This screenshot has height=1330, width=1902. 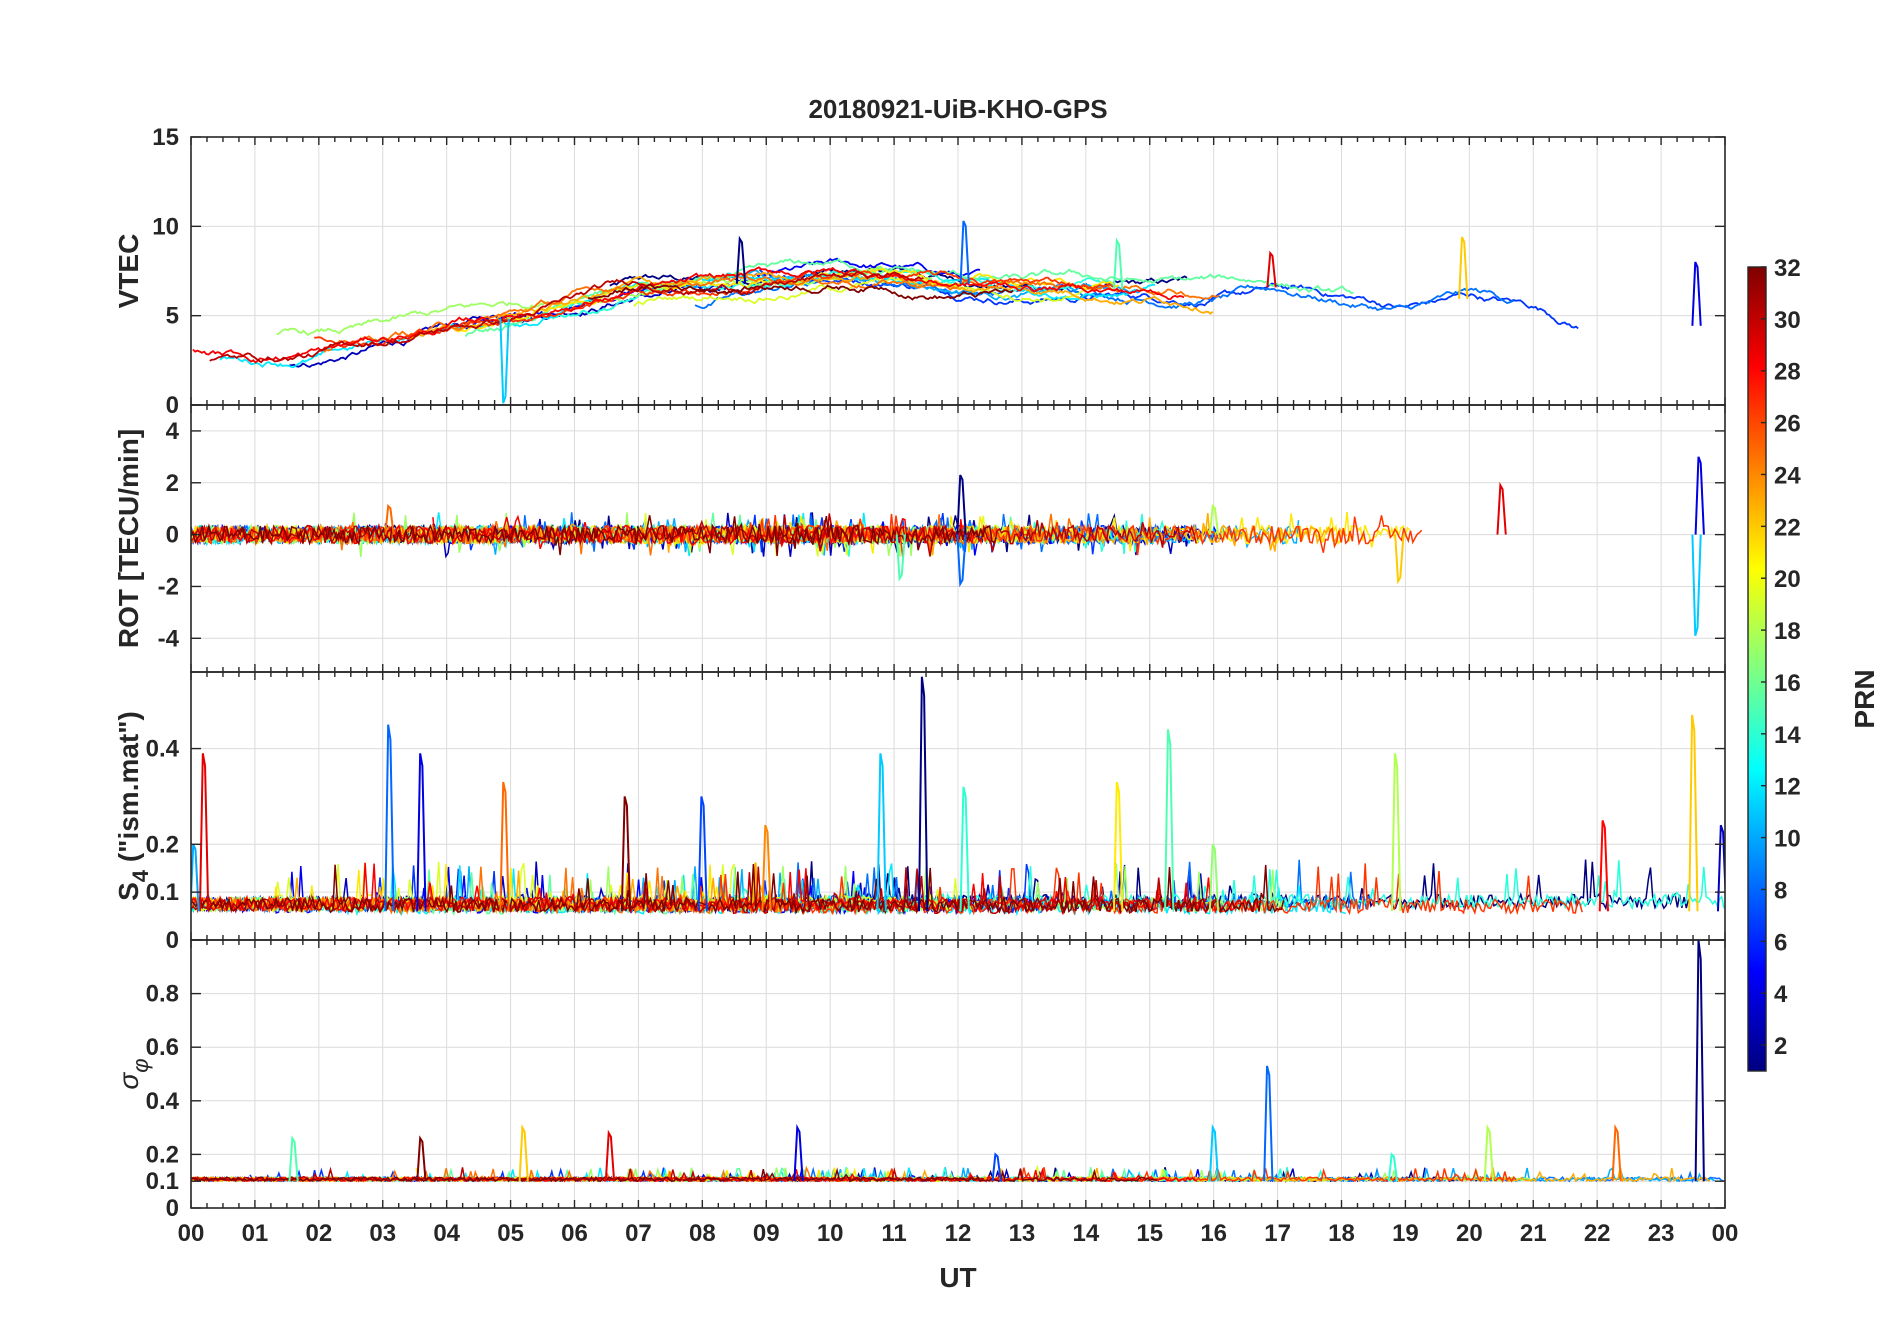 I want to click on y-tick-label: 0.6, so click(x=162, y=1047).